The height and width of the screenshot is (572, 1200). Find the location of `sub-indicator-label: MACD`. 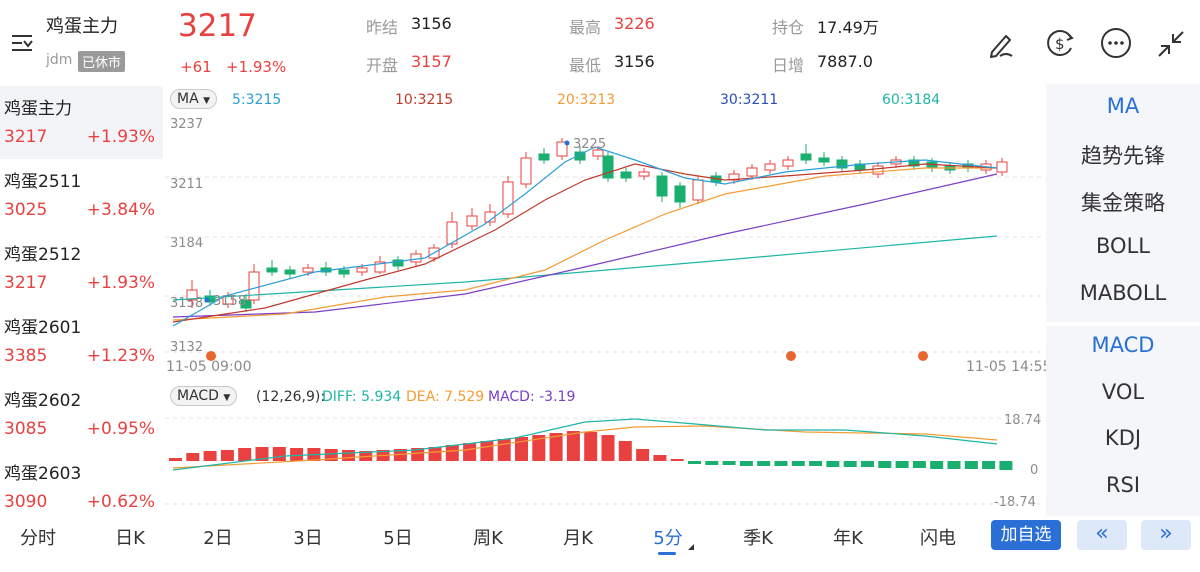

sub-indicator-label: MACD is located at coordinates (198, 396).